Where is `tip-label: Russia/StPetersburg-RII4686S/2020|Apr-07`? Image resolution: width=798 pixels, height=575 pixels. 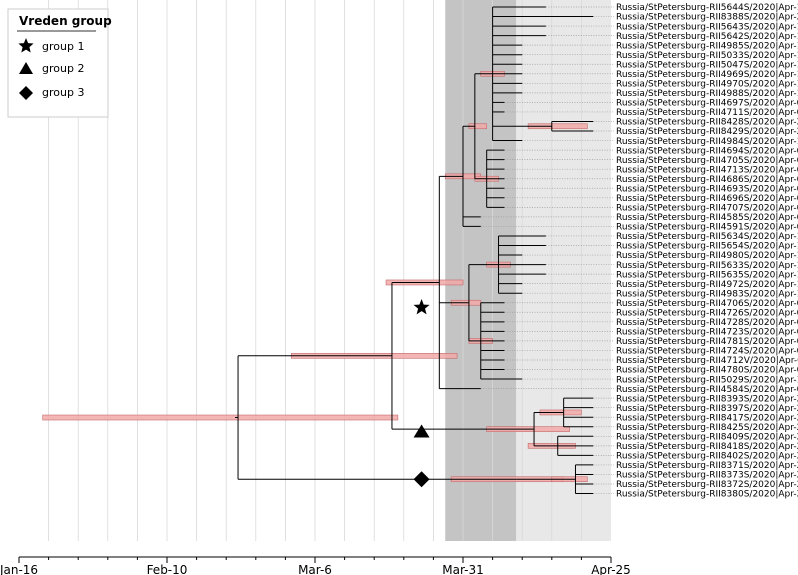 tip-label: Russia/StPetersburg-RII4686S/2020|Apr-07 is located at coordinates (707, 180).